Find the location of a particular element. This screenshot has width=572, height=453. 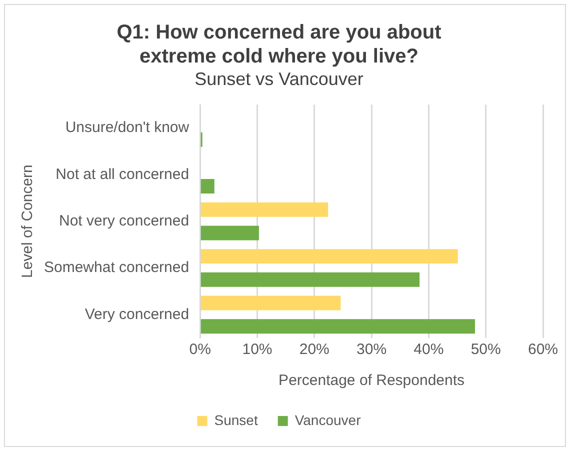

legend-label: Vancouver is located at coordinates (328, 420).